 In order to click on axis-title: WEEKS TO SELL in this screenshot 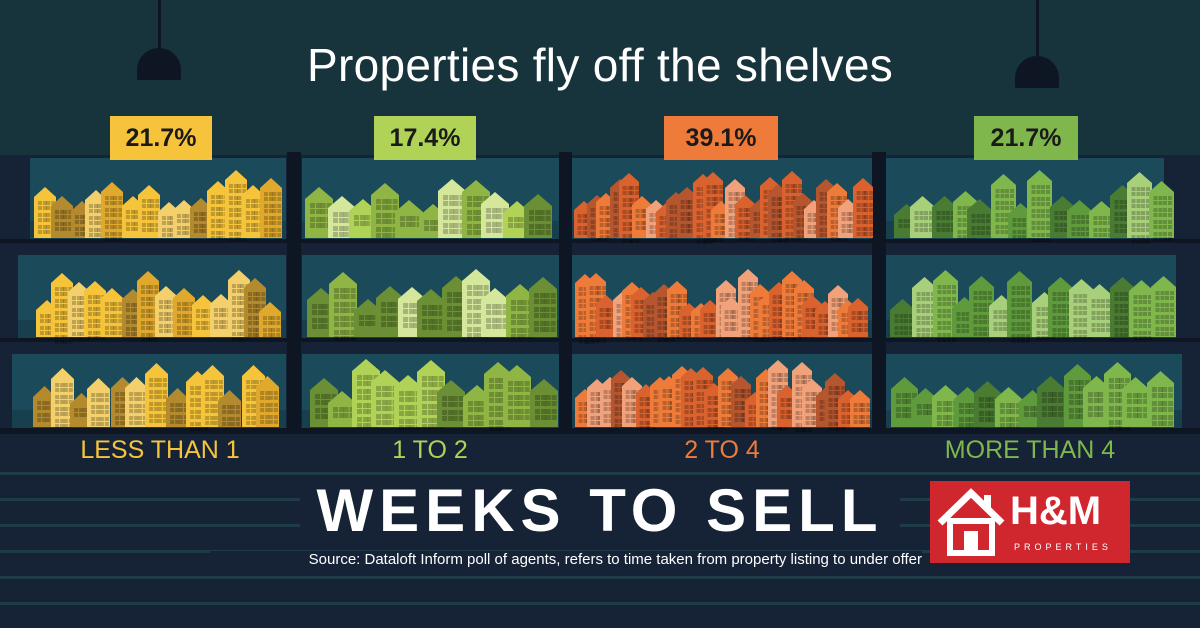, I will do `click(600, 510)`.